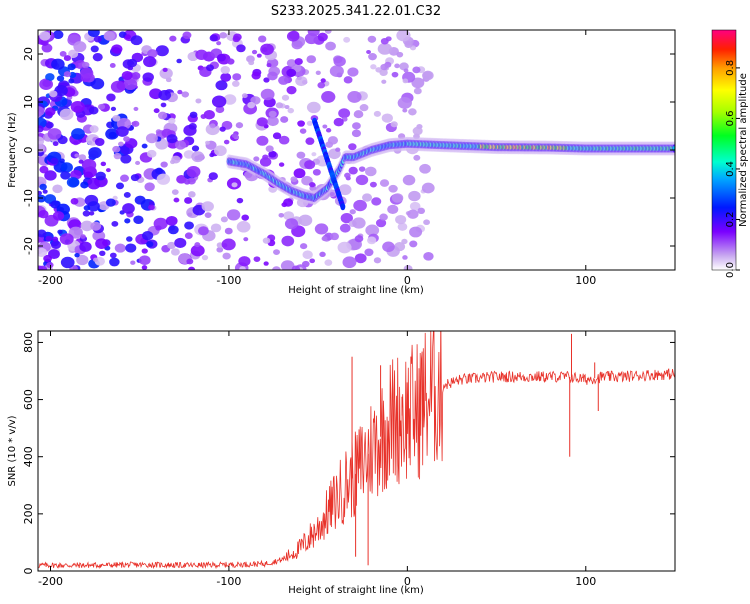  Describe the element at coordinates (12, 450) in the screenshot. I see `snr-ylabel: SNR (10 * v/v)` at that location.